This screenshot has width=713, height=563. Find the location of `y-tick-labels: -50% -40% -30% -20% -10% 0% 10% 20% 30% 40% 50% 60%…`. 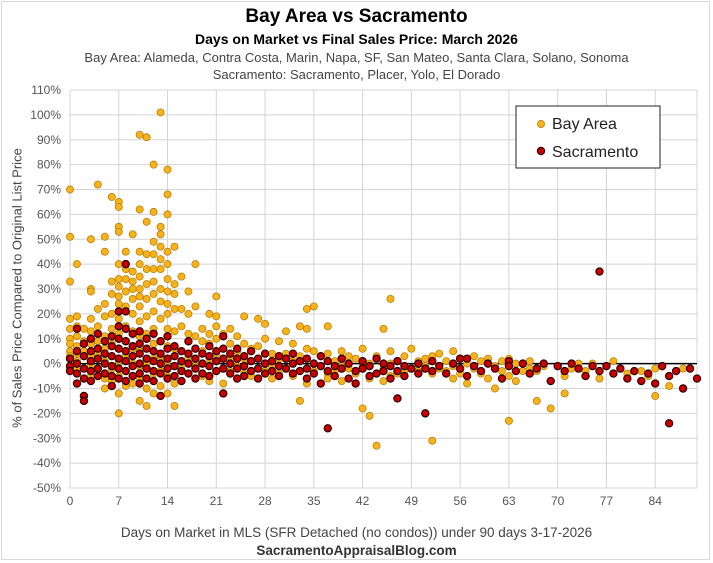

y-tick-labels: -50% -40% -30% -20% -10% 0% 10% 20% 30% 40% 50% 60%… is located at coordinates (45, 289).